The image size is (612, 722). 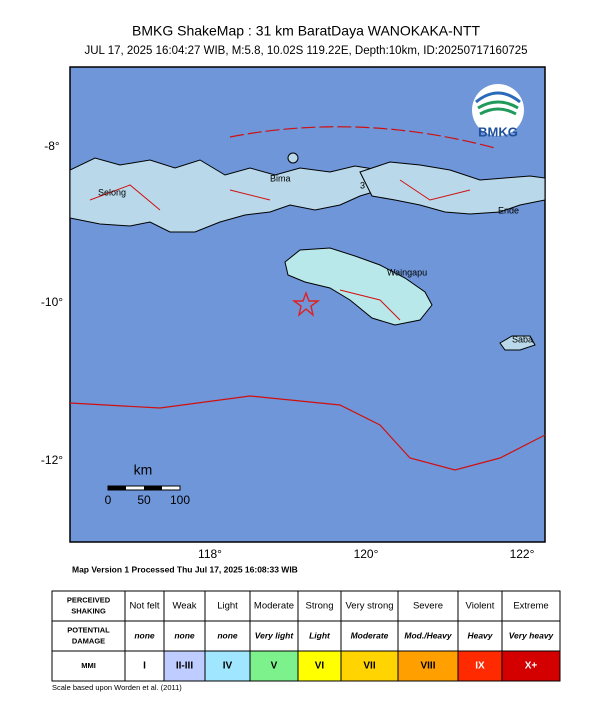 I want to click on fault, so click(x=280, y=250).